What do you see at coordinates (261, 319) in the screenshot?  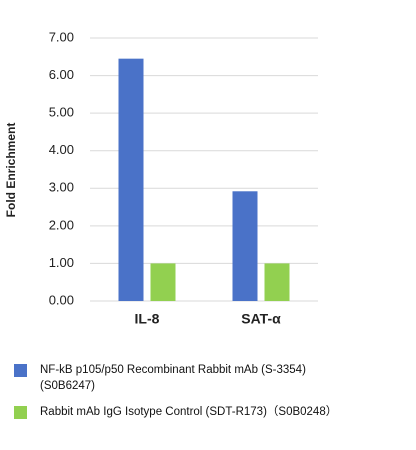 I see `x-tick-label: SAT-α` at bounding box center [261, 319].